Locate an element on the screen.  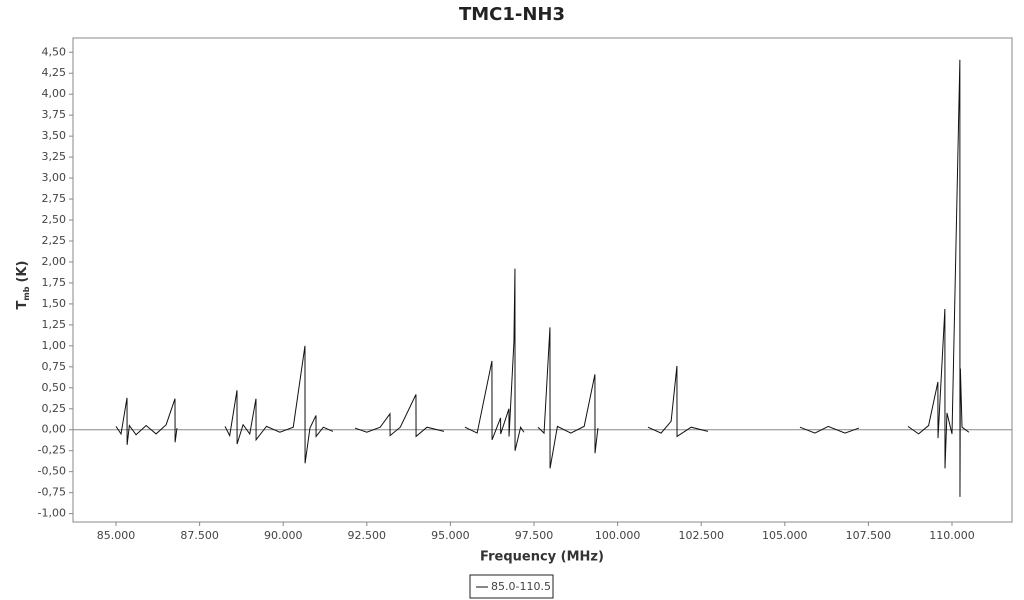
y-tick-label: 0,00 is located at coordinates (54, 429).